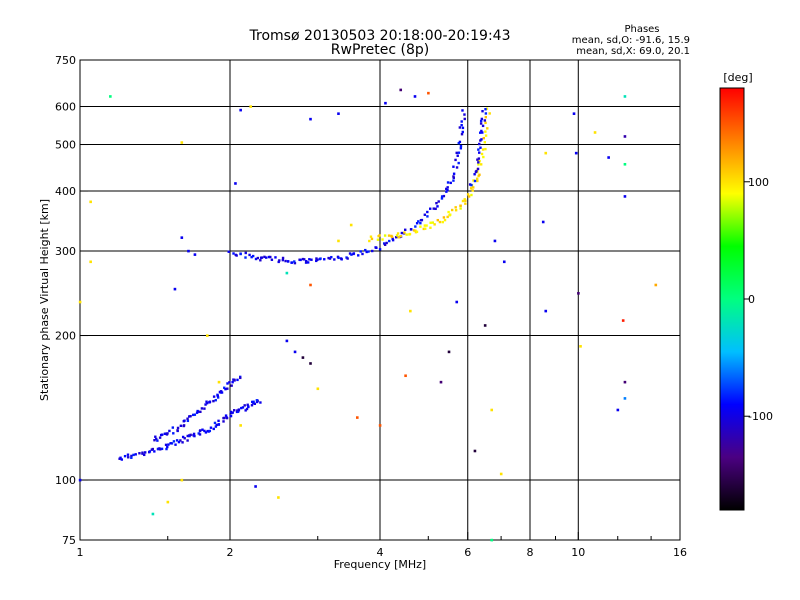  I want to click on colorbar-tick-labels: 100 0 -100, so click(758, 299).